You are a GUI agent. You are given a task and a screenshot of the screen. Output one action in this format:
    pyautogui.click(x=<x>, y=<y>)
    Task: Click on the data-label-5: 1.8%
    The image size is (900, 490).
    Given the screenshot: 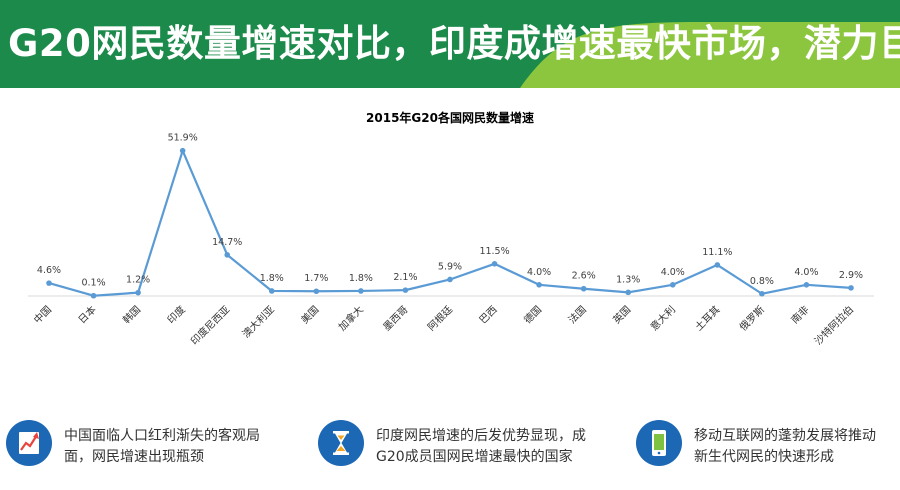 What is the action you would take?
    pyautogui.click(x=272, y=278)
    